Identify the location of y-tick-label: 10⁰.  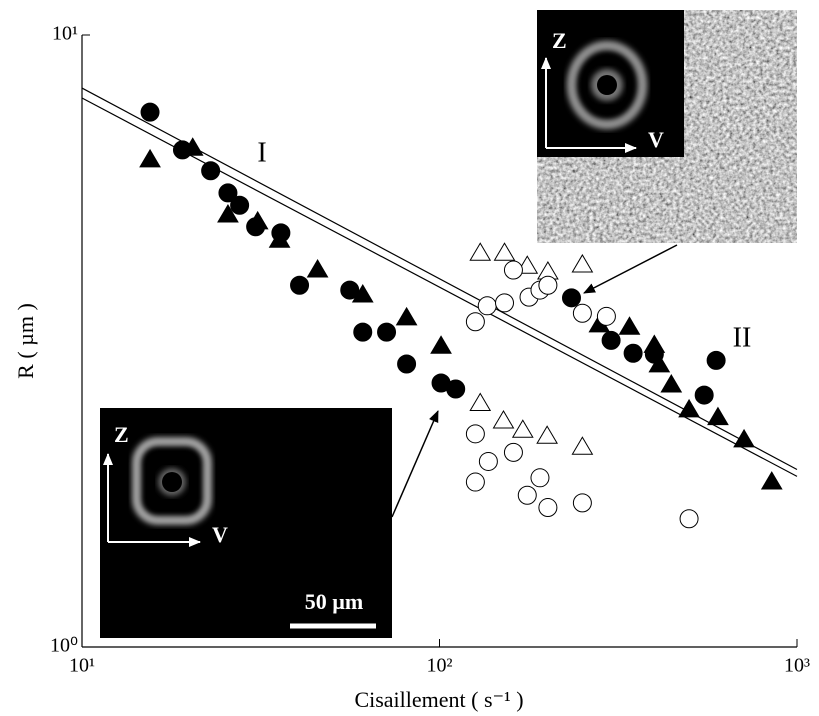
(64, 646).